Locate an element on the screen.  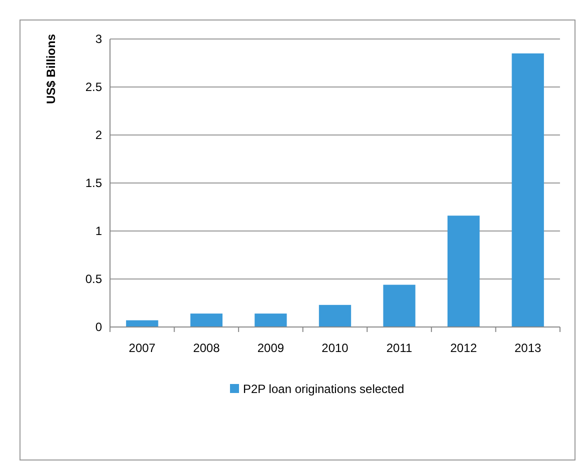
y-tick-label: 0 is located at coordinates (98, 327).